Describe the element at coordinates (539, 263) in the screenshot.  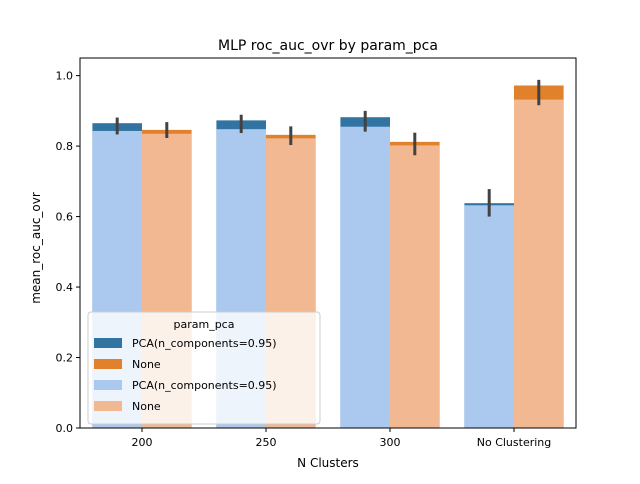
I see `bar-light-none-no-clustering` at that location.